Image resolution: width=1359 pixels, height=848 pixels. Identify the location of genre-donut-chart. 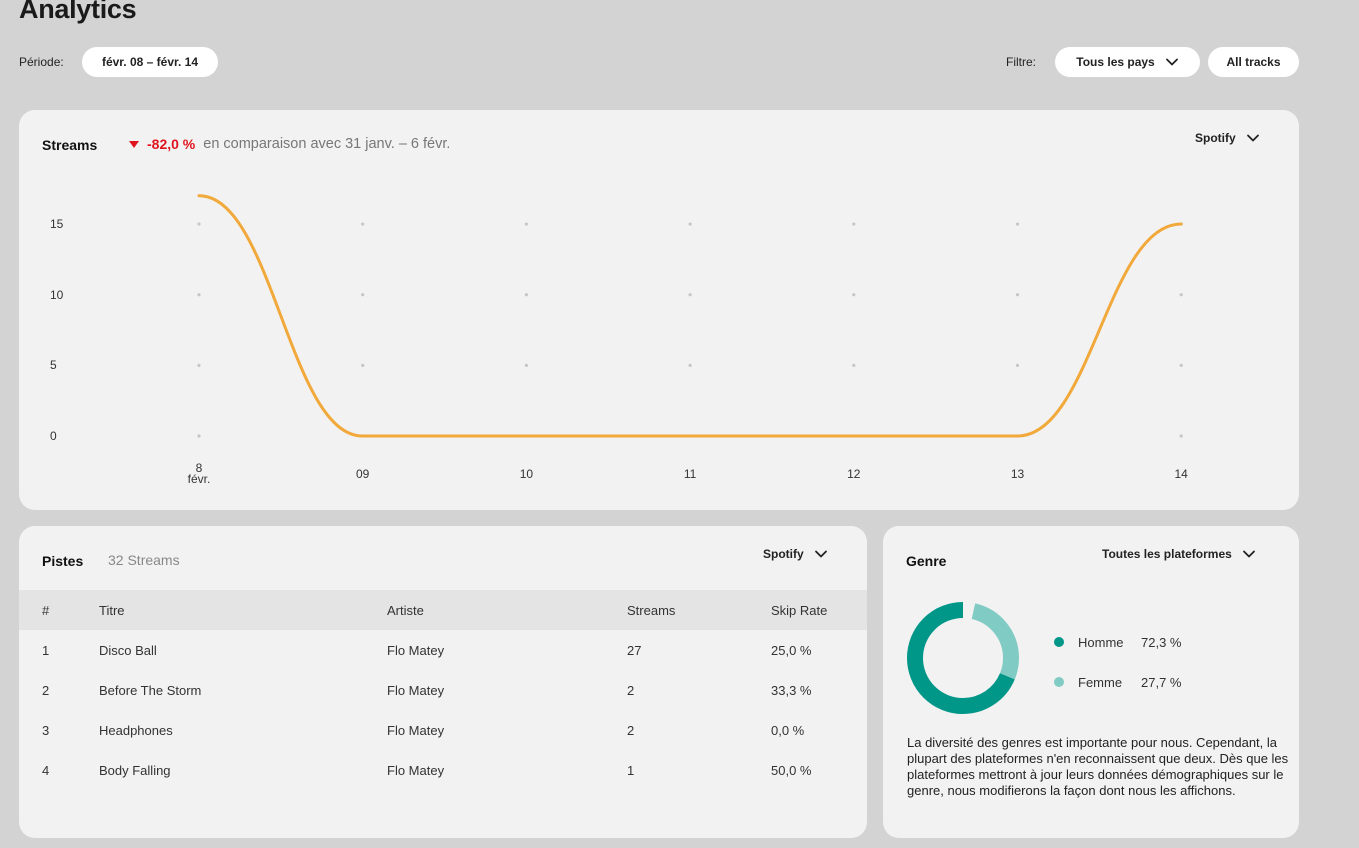
(963, 658).